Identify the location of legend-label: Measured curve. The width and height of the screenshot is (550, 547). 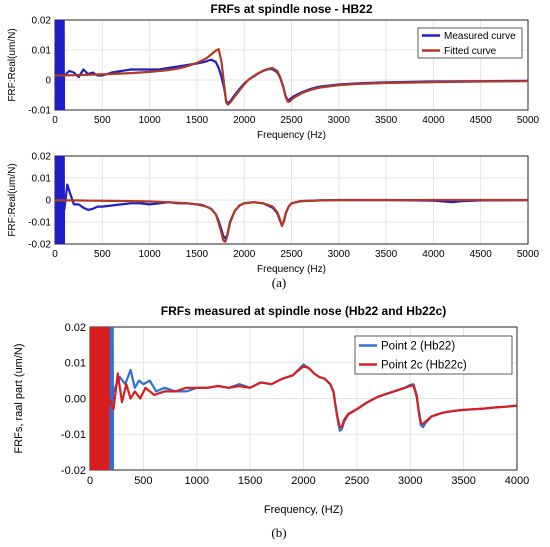
(480, 36).